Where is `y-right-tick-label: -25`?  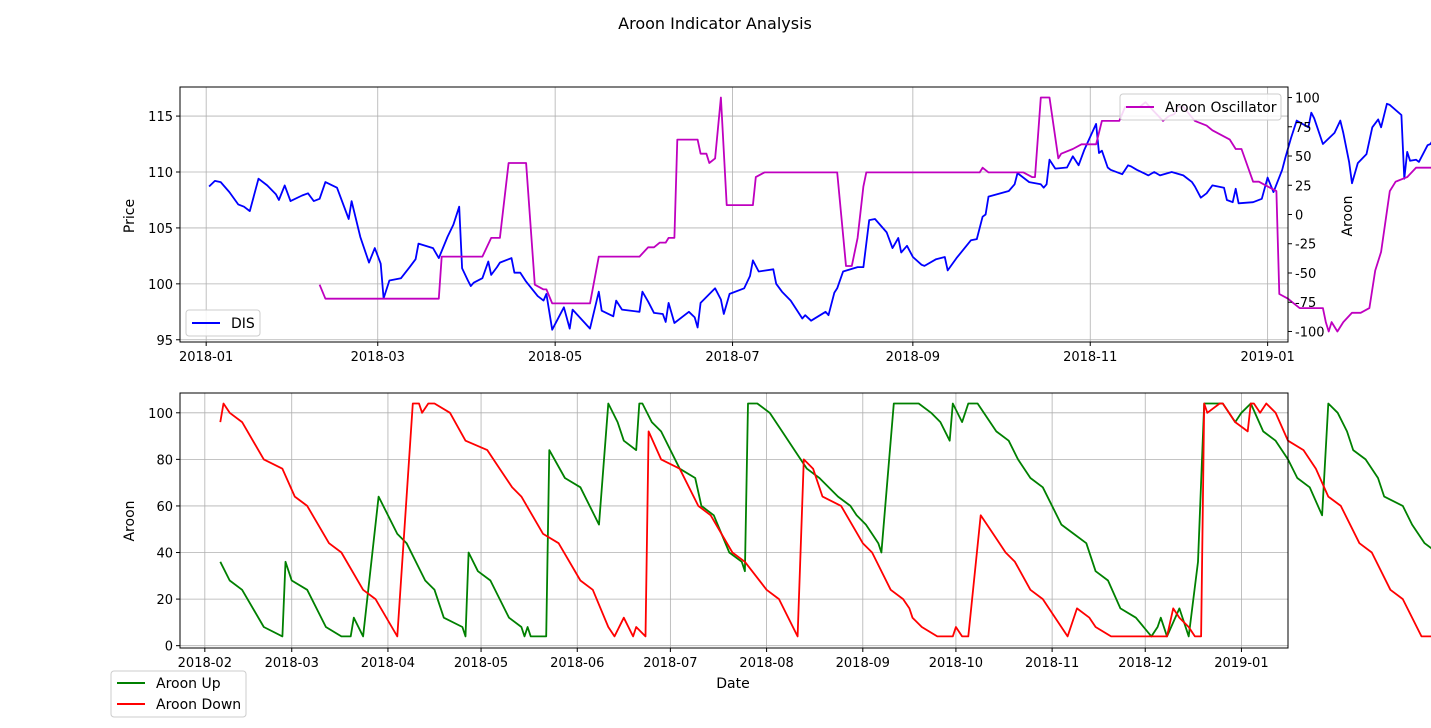
y-right-tick-label: -25 is located at coordinates (1305, 245).